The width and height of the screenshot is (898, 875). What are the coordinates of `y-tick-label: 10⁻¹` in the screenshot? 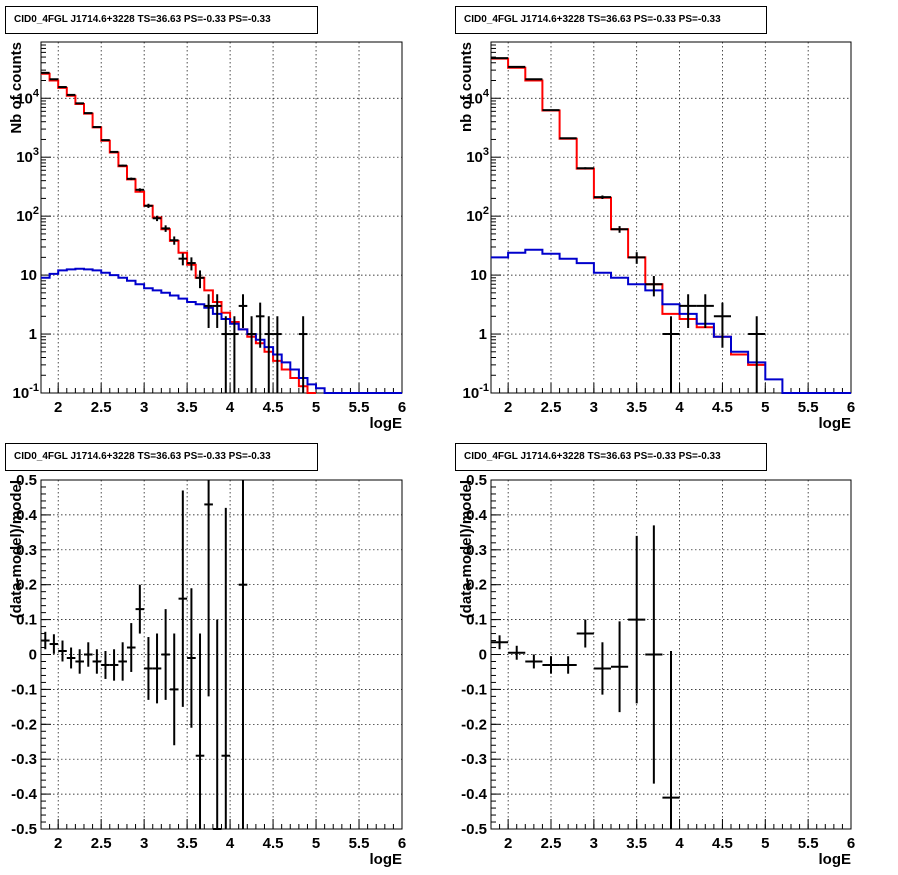 It's located at (26, 392).